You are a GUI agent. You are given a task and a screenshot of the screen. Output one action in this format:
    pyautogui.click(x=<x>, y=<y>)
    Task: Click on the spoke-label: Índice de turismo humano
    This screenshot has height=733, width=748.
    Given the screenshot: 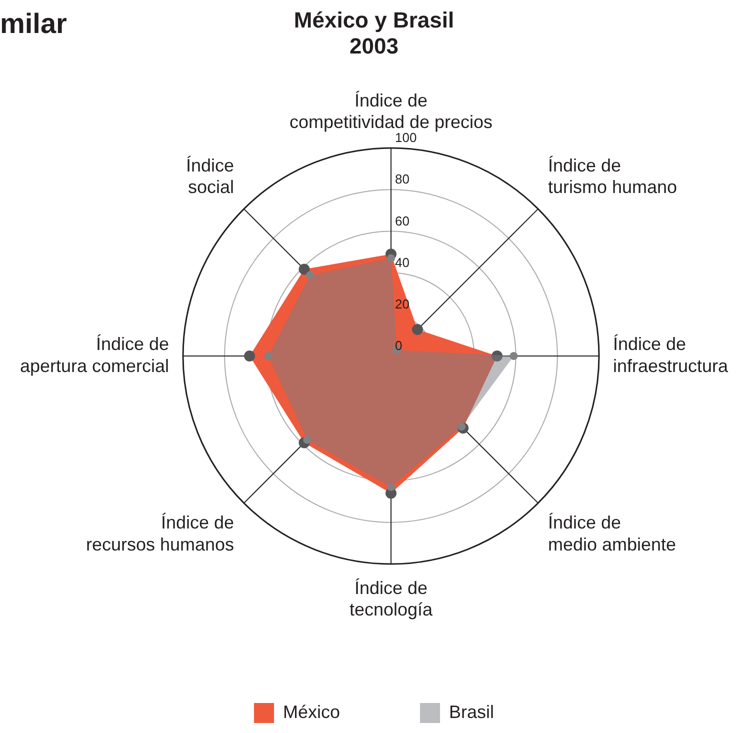 What is the action you would take?
    pyautogui.click(x=613, y=177)
    